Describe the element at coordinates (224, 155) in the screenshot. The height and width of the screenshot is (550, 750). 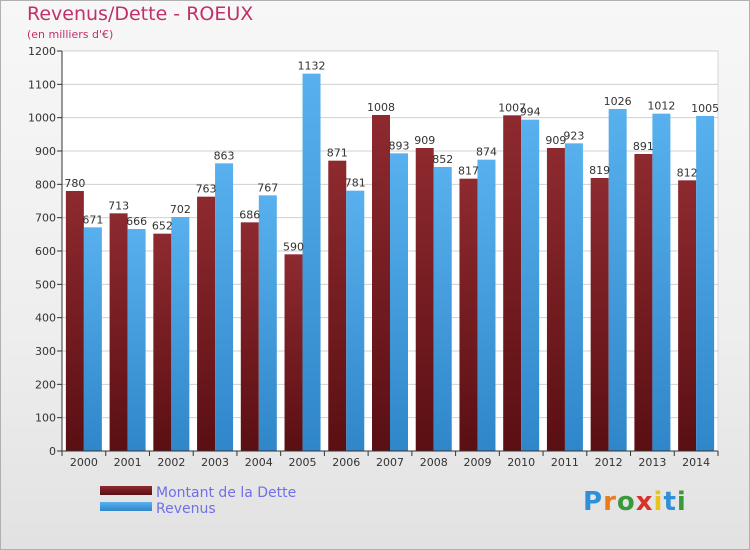
I see `data-label-revenus: 863` at that location.